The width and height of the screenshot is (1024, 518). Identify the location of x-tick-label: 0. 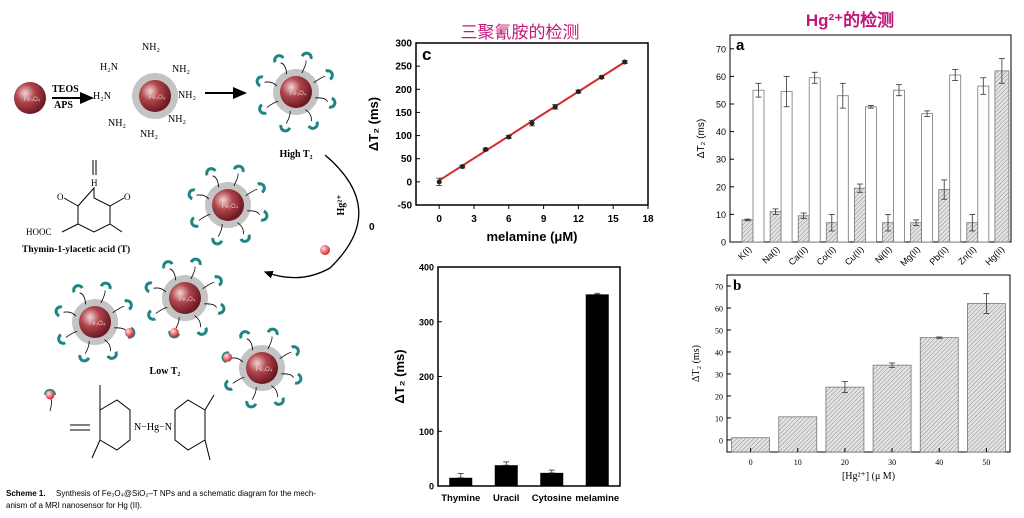
(439, 219).